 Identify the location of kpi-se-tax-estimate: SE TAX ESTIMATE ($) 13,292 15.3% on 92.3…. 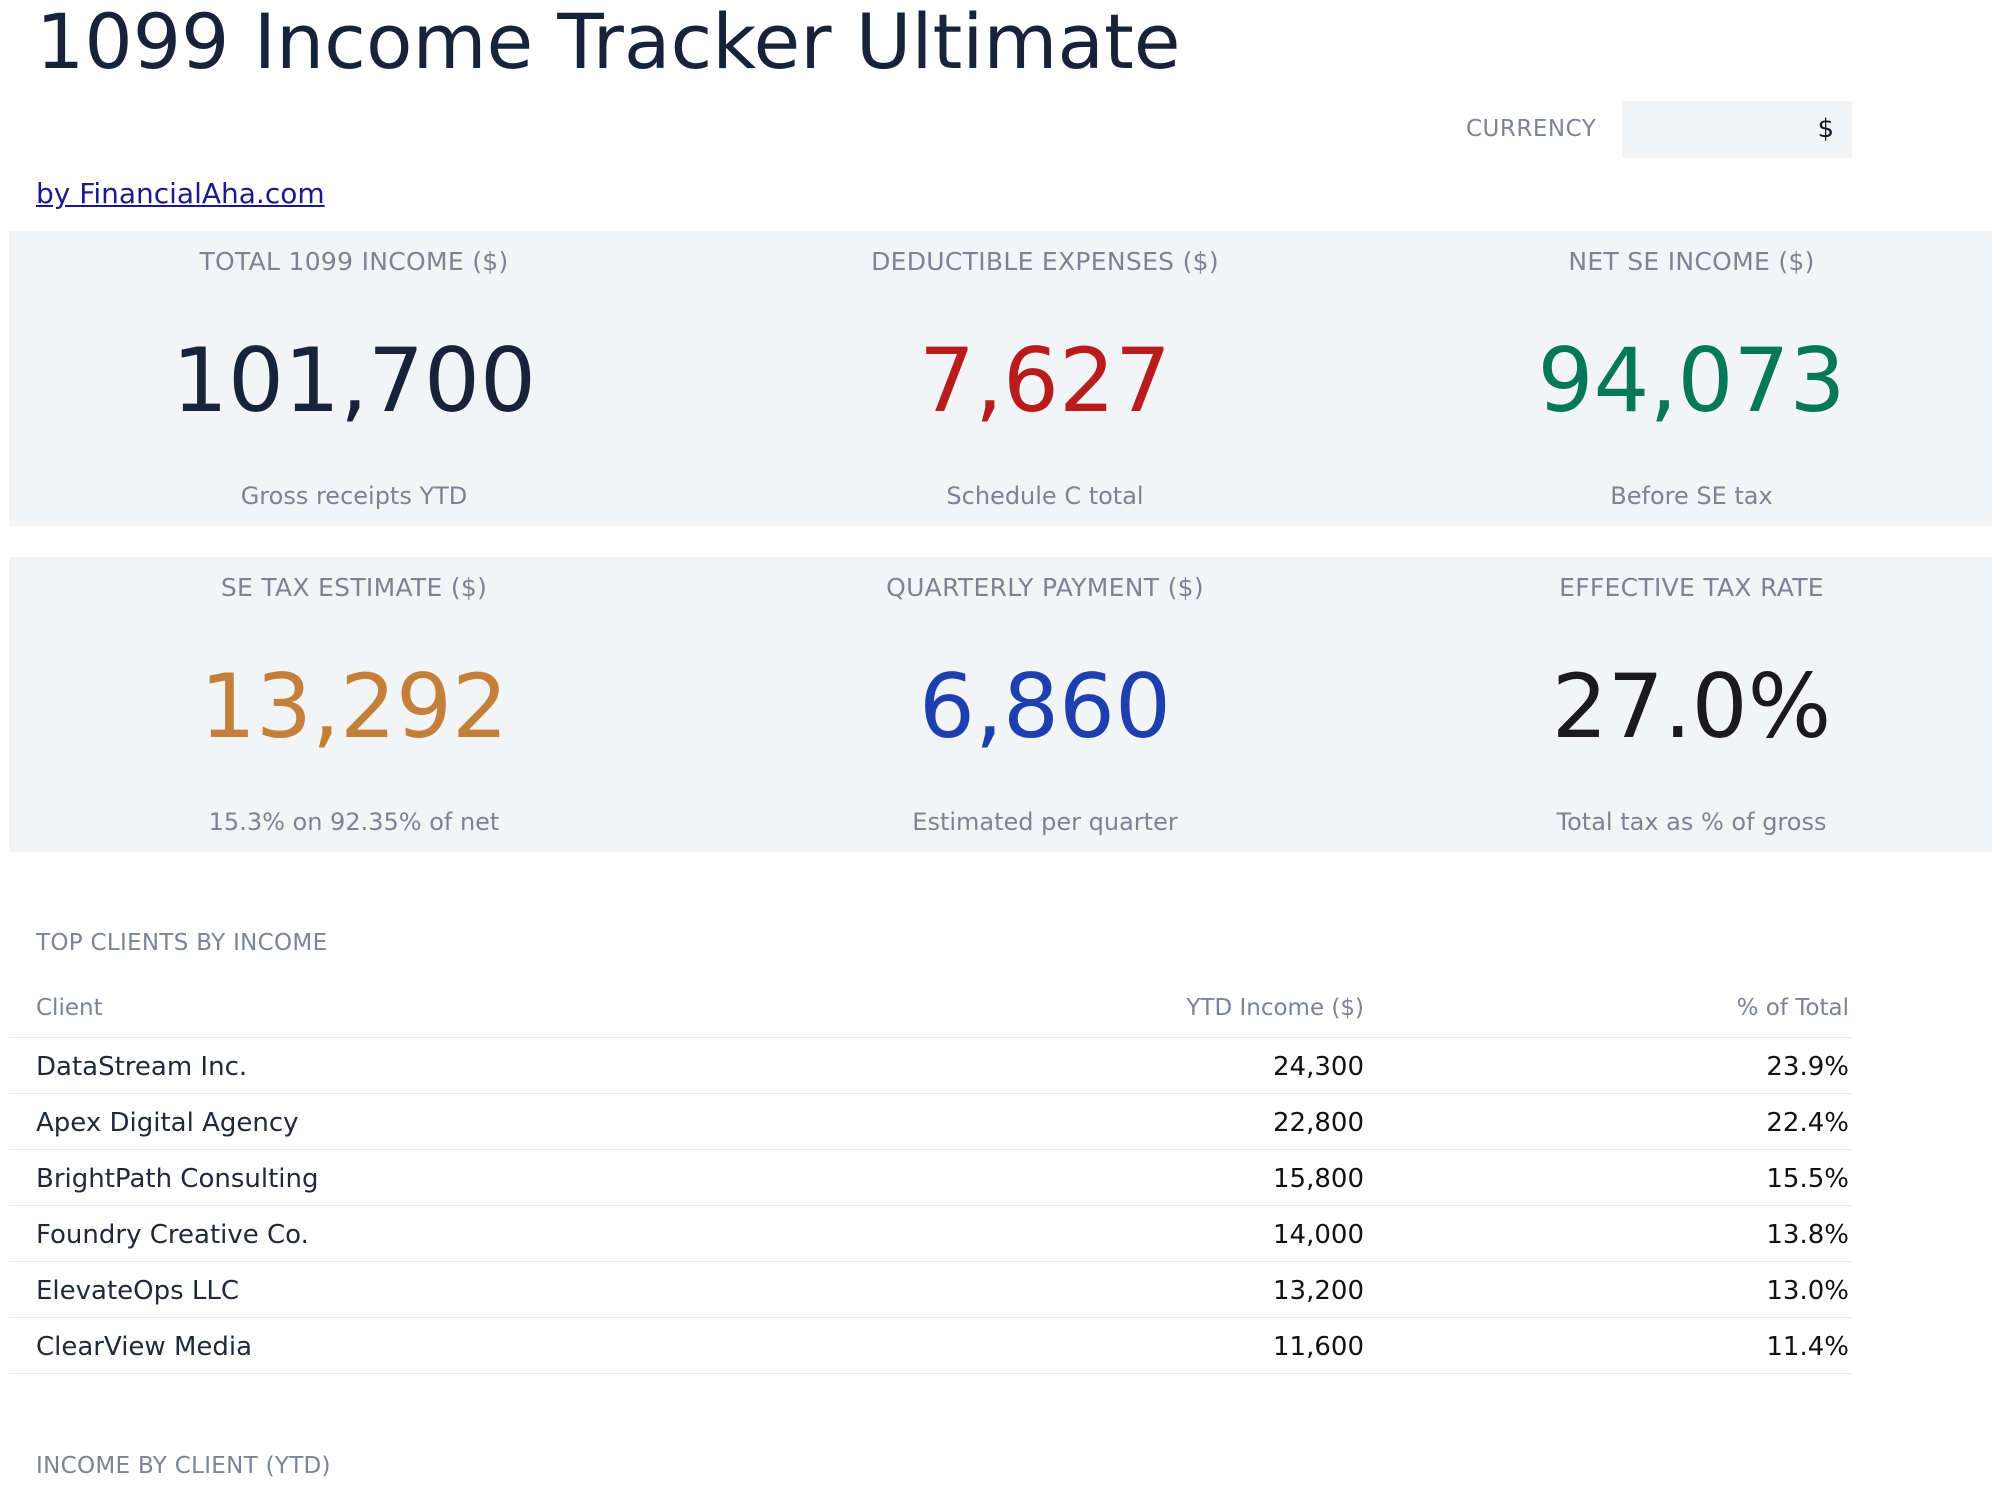
(354, 704).